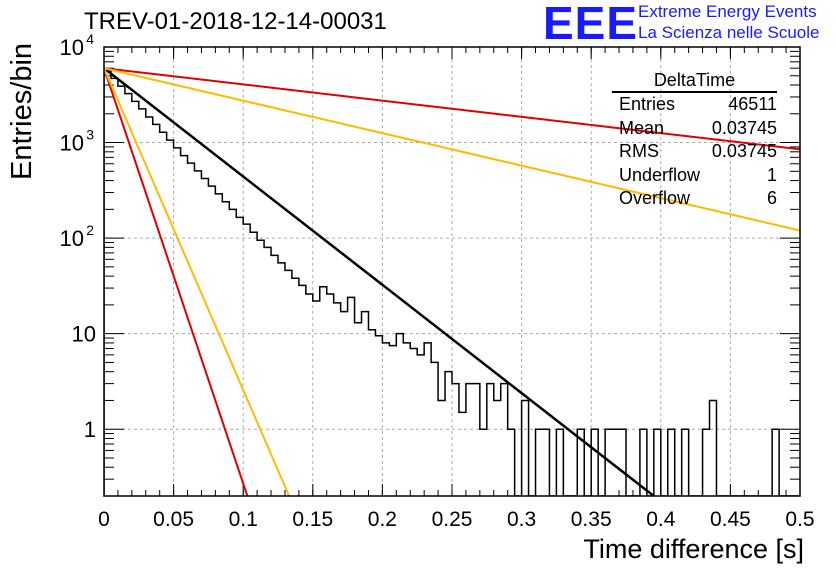 Image resolution: width=836 pixels, height=572 pixels. Describe the element at coordinates (639, 151) in the screenshot. I see `stats-label: RMS` at that location.